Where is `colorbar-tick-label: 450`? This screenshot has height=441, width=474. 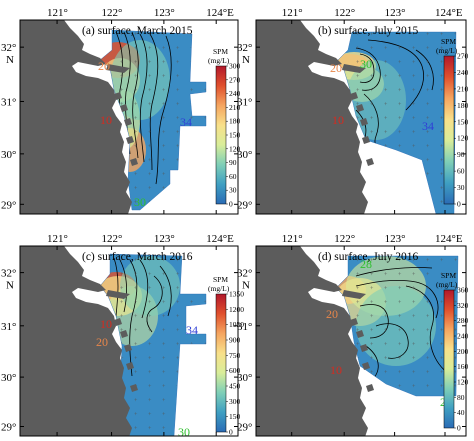
colorbar-tick-label: 450 is located at coordinates (235, 386).